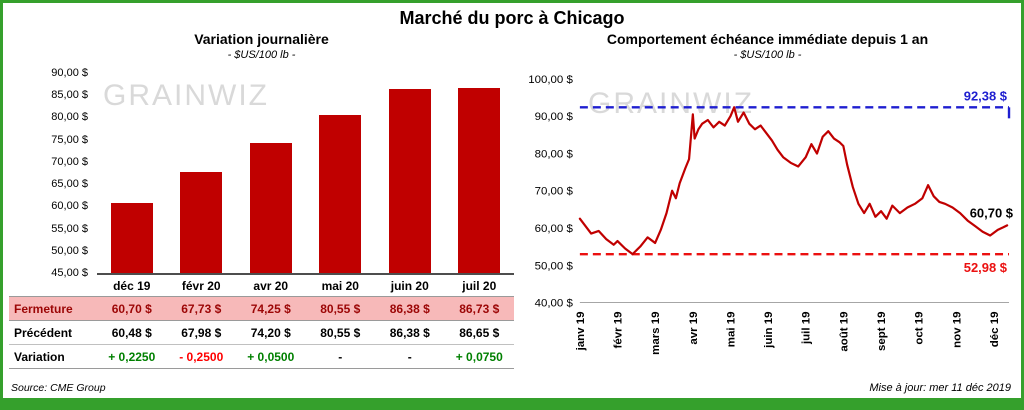 This screenshot has height=410, width=1024. What do you see at coordinates (844, 332) in the screenshot?
I see `x-tick-label: août 19` at bounding box center [844, 332].